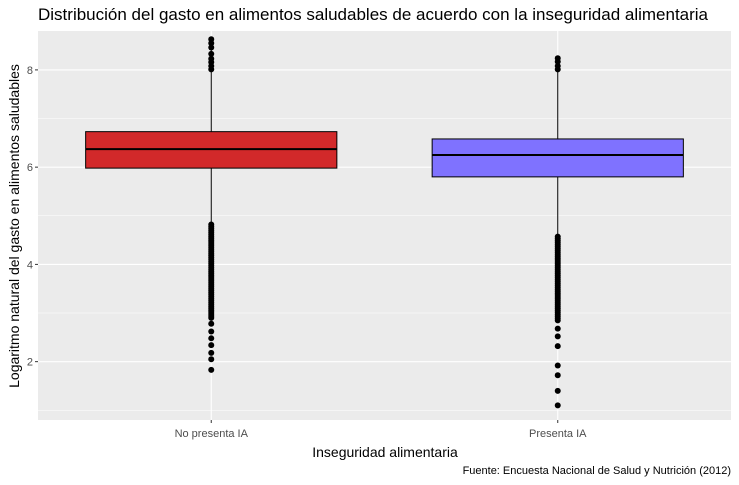 The image size is (739, 485). I want to click on y-tick-label: 4, so click(30, 265).